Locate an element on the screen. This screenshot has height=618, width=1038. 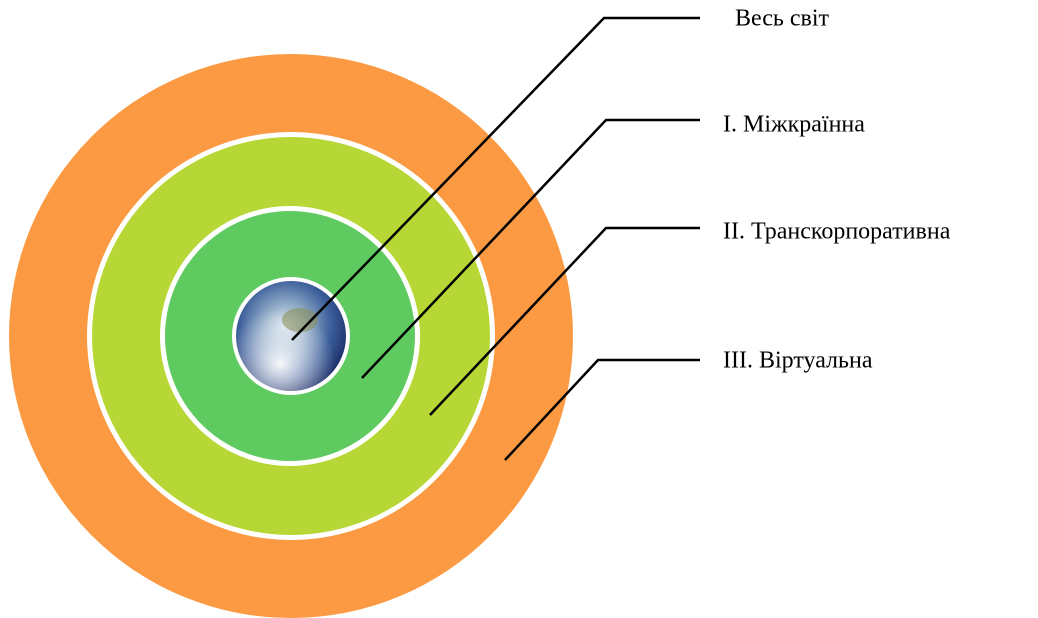
label: I. Міжкраїнна is located at coordinates (794, 125).